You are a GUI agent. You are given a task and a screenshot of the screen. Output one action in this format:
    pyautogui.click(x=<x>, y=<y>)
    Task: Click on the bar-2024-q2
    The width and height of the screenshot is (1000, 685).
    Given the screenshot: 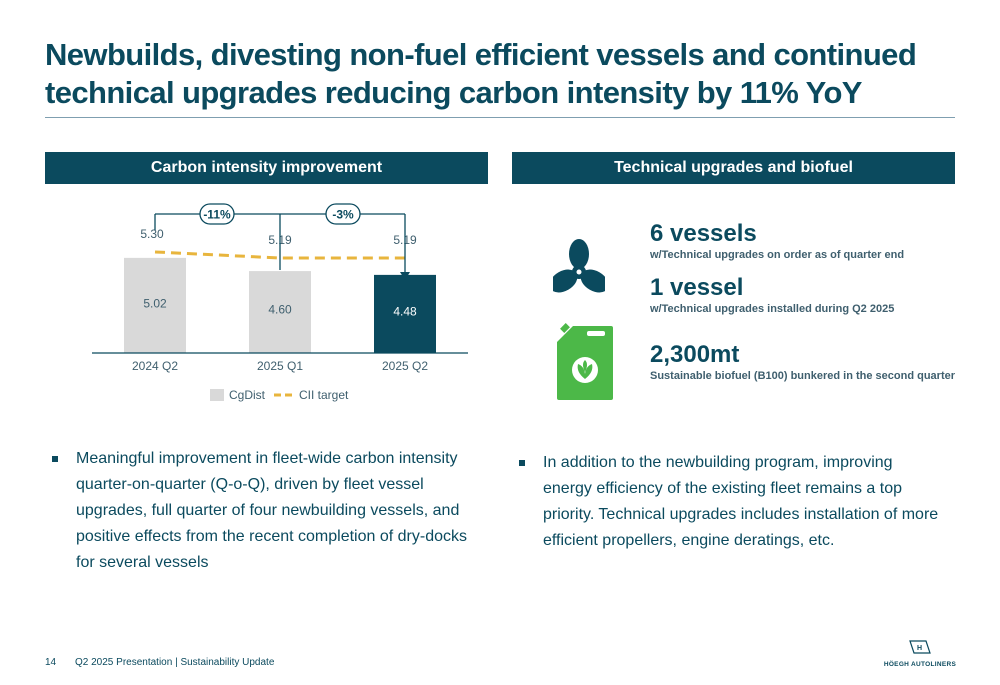 What is the action you would take?
    pyautogui.click(x=155, y=305)
    